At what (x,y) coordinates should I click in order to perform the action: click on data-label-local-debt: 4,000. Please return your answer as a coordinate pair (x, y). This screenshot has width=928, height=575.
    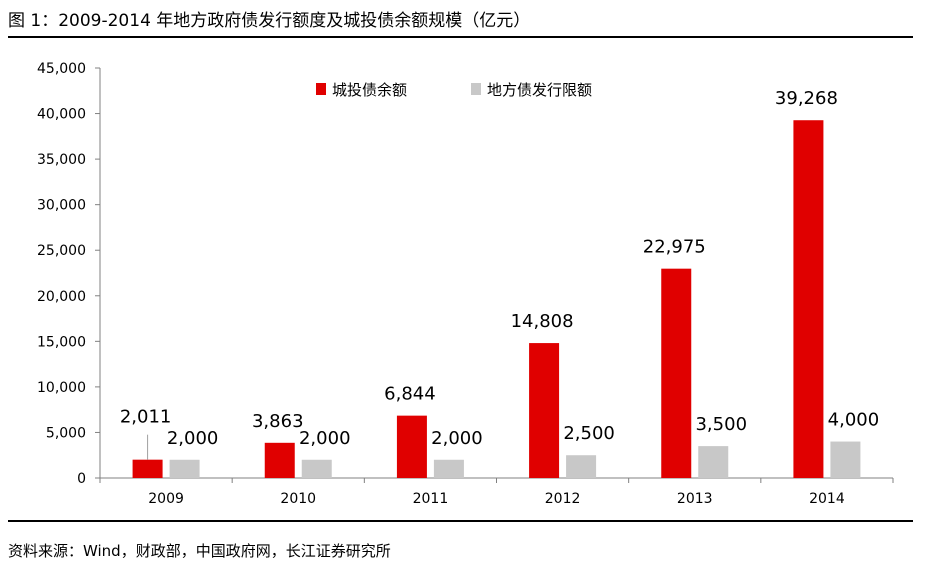
    Looking at the image, I should click on (854, 420).